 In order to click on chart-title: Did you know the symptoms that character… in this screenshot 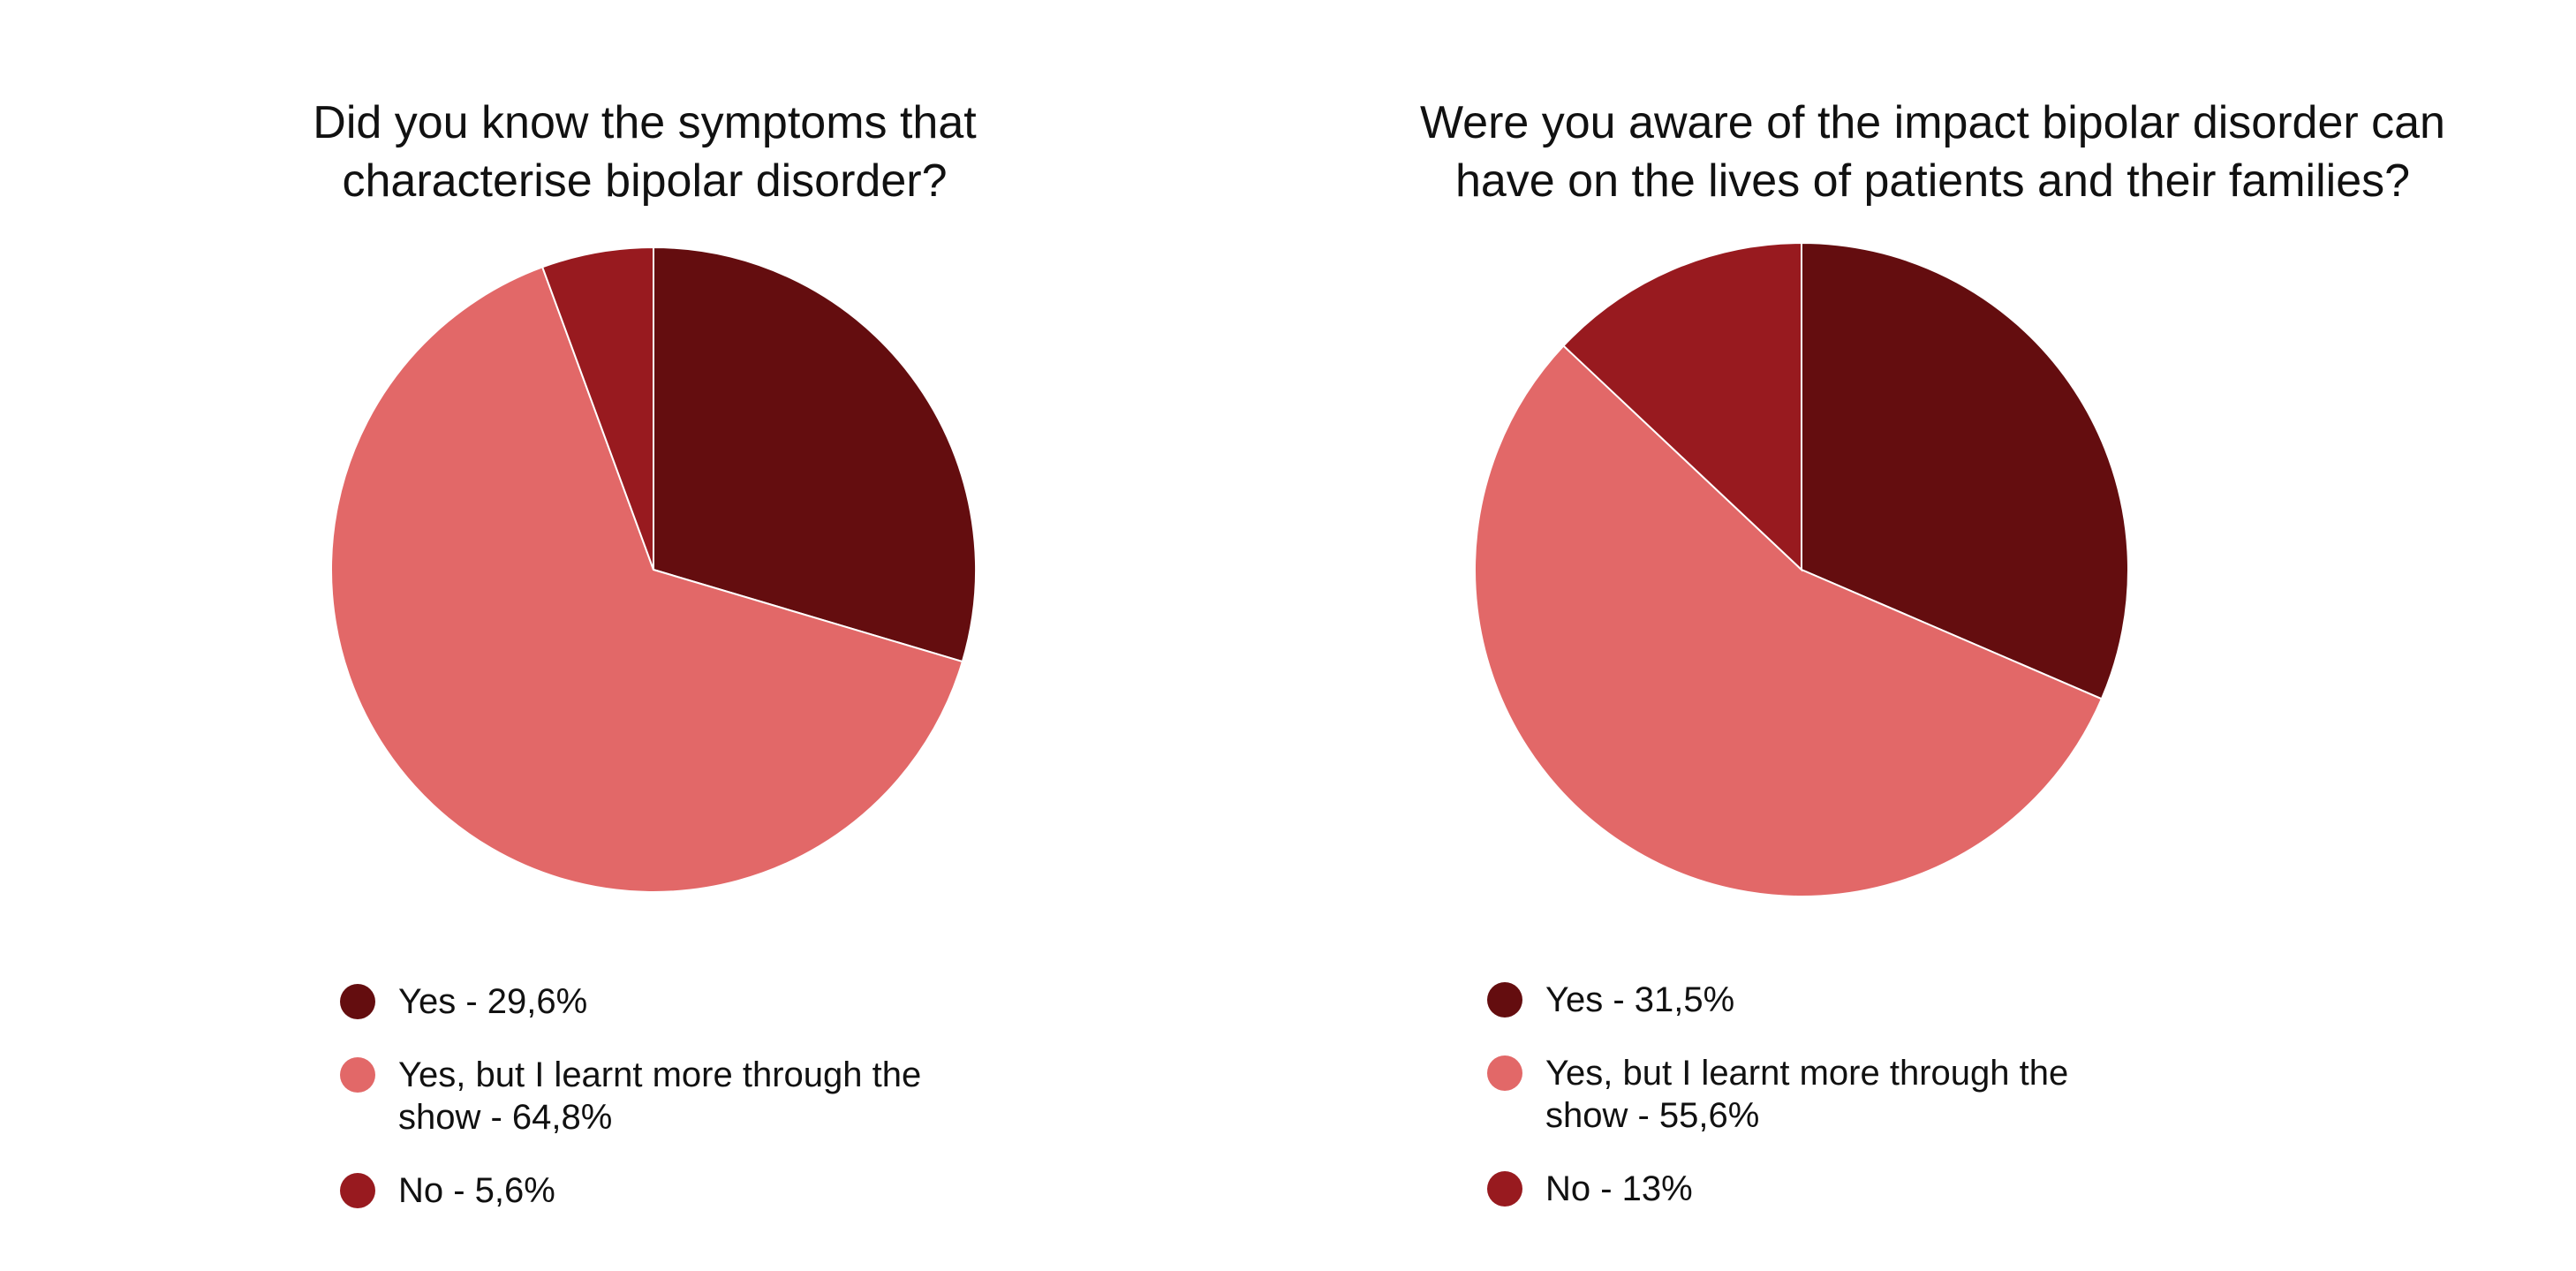, I will do `click(644, 152)`.